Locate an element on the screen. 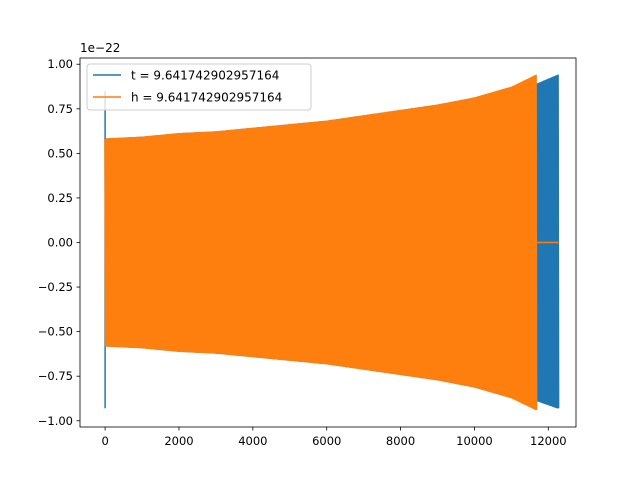  x-tick-label: 0 is located at coordinates (104, 441).